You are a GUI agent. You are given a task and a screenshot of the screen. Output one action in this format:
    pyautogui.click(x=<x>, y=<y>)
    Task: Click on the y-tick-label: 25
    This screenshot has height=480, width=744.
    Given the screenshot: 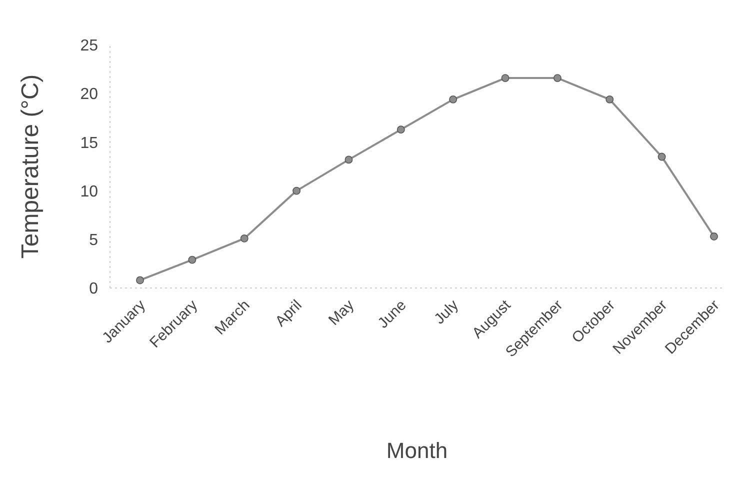 What is the action you would take?
    pyautogui.click(x=89, y=46)
    